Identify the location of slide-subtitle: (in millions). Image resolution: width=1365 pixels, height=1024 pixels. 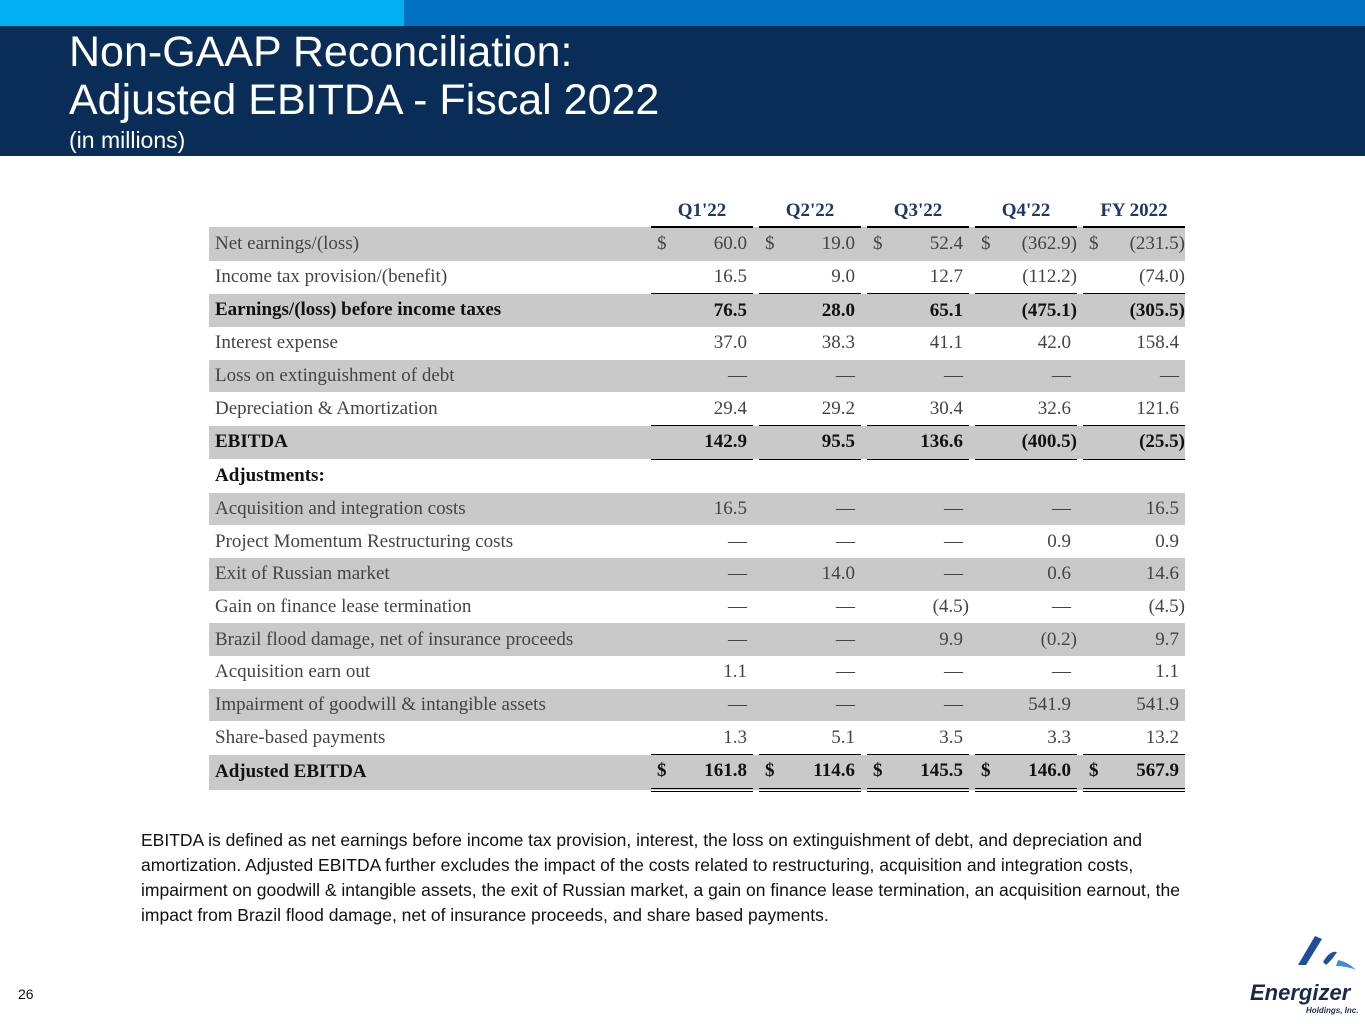
(127, 140).